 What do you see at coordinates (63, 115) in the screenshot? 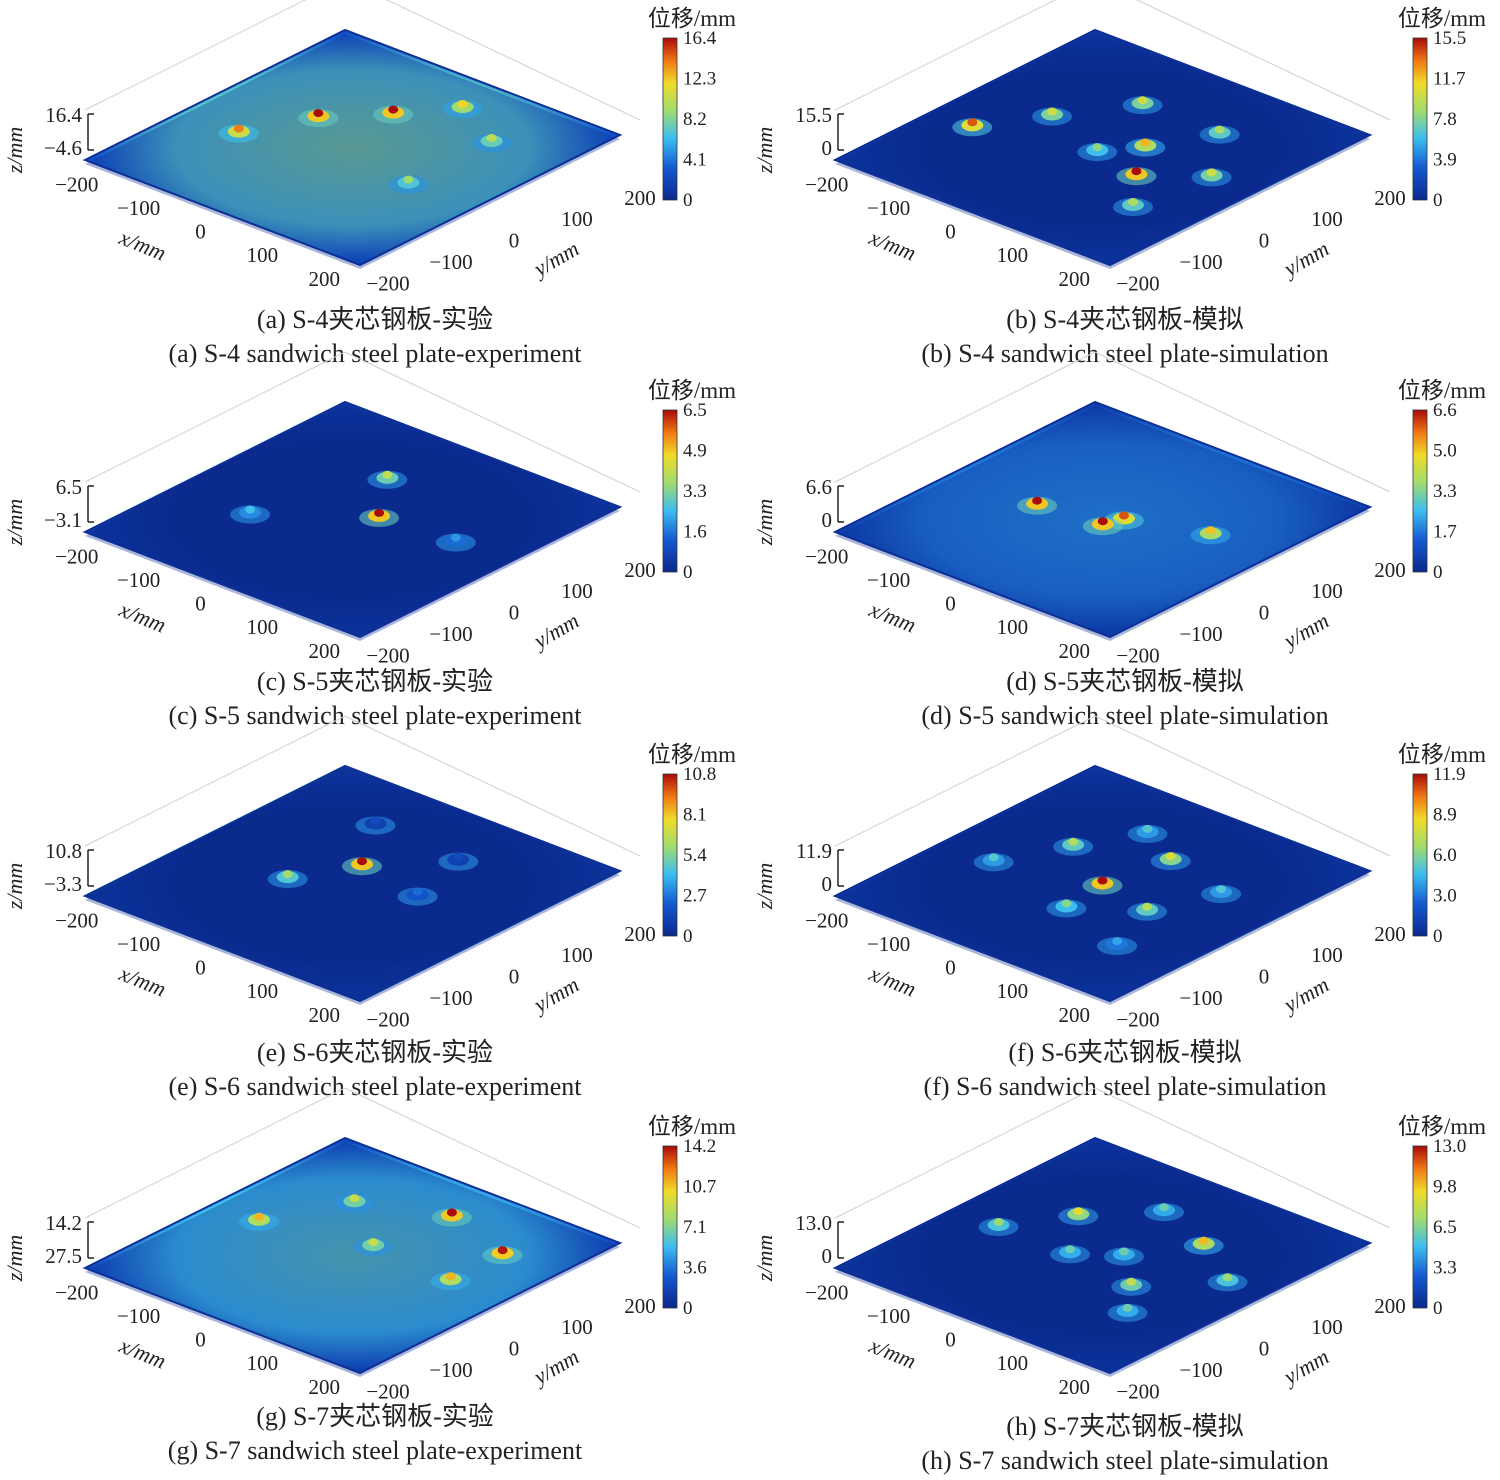
I see `z-tick-top: 16.4` at bounding box center [63, 115].